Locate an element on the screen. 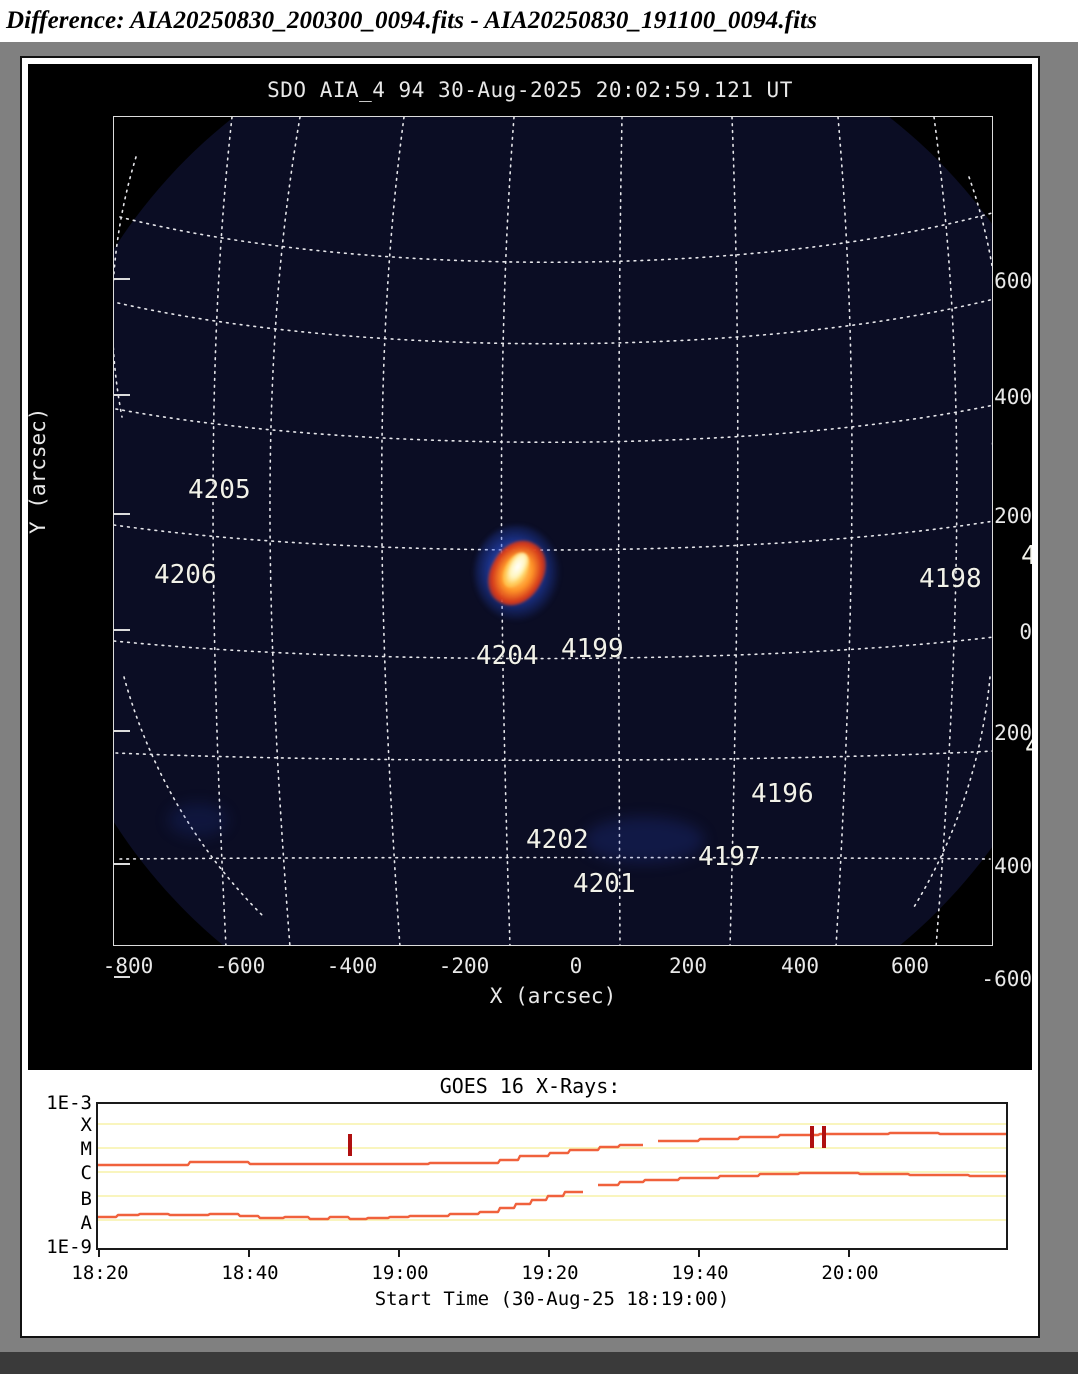 Image resolution: width=1078 pixels, height=1374 pixels. aia-ytick-600: 600 is located at coordinates (1013, 281).